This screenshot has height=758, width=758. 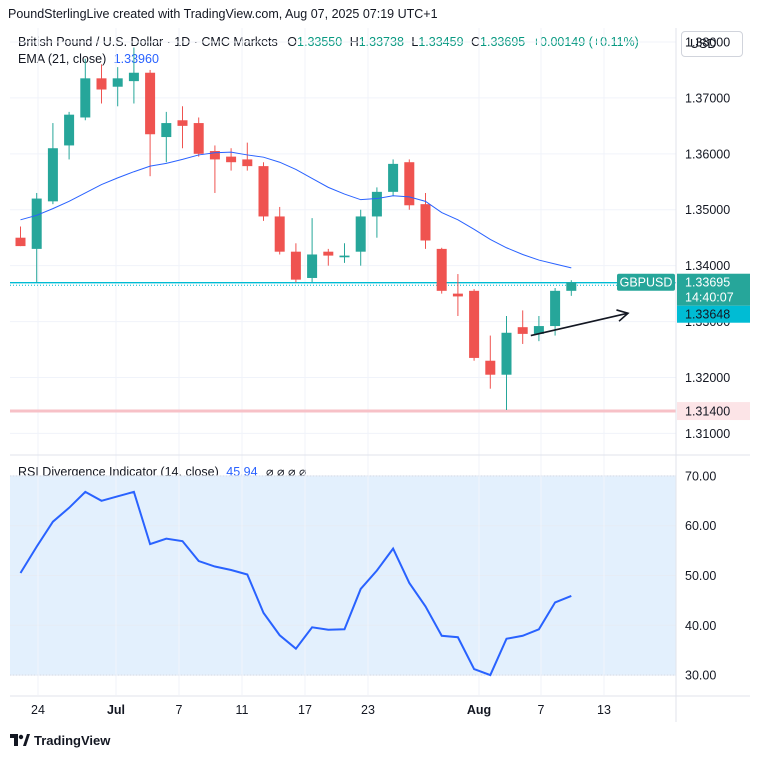 I want to click on rsi-tick-label: 30.00, so click(x=700, y=676).